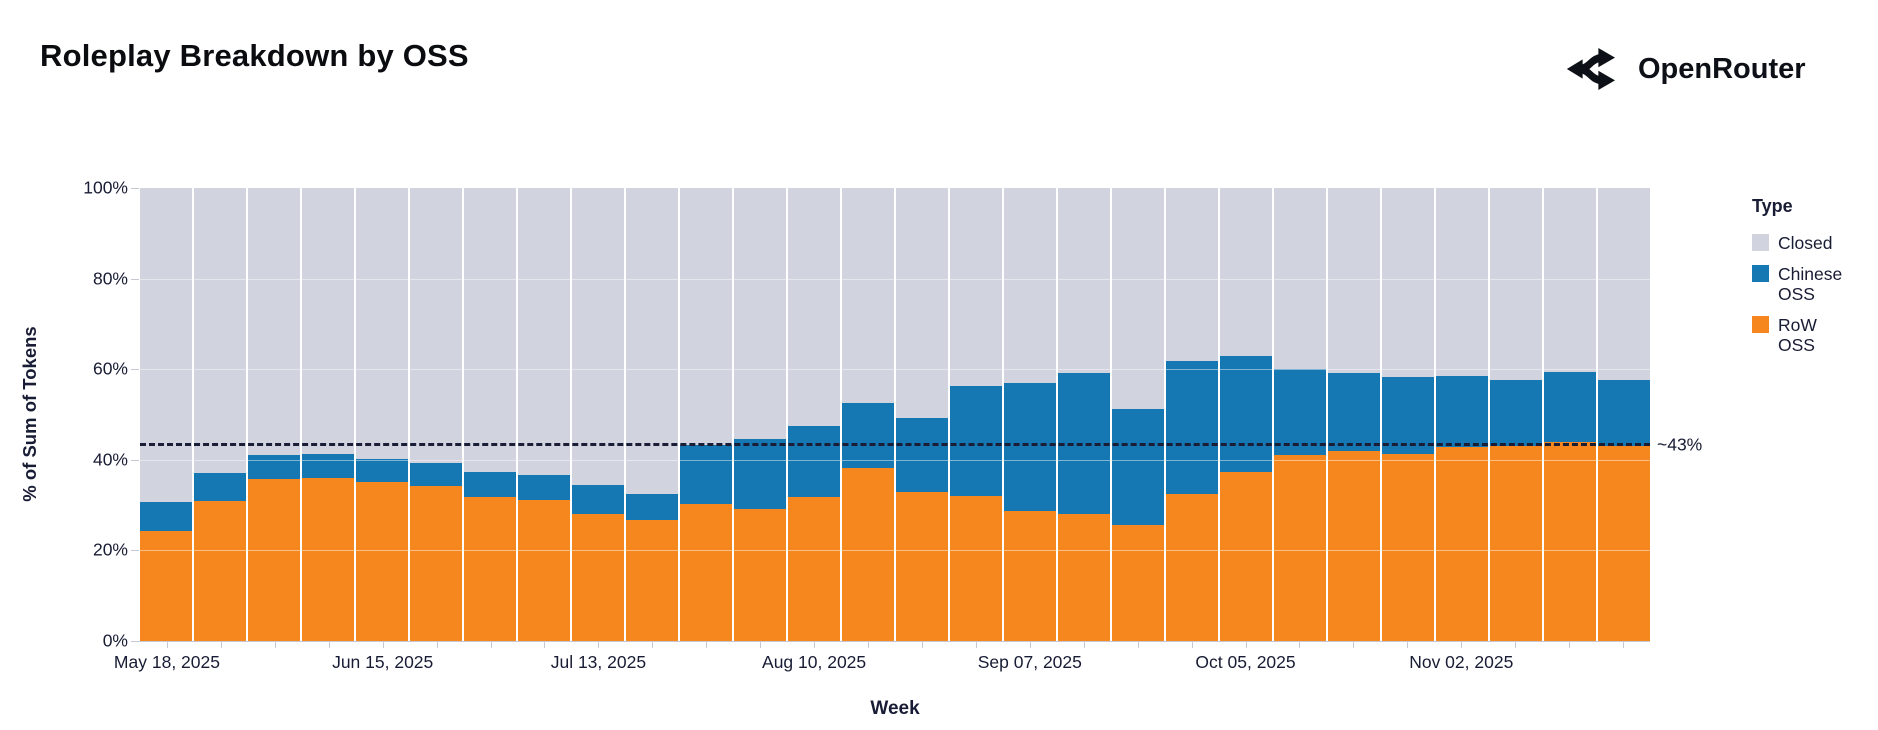  I want to click on bar-aug-17-2025, so click(868, 414).